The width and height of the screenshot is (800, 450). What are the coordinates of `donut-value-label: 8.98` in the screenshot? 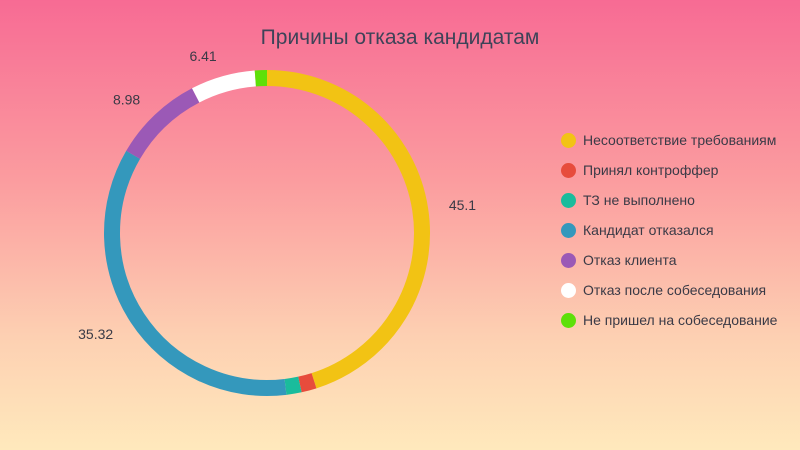 It's located at (126, 100).